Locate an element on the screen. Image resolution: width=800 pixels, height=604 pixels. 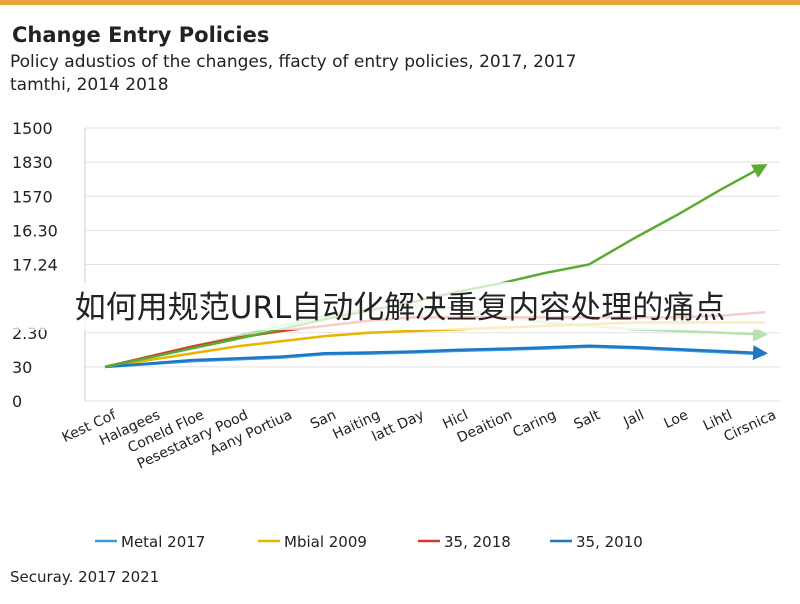
legend-label: 35, 2018 is located at coordinates (477, 542).